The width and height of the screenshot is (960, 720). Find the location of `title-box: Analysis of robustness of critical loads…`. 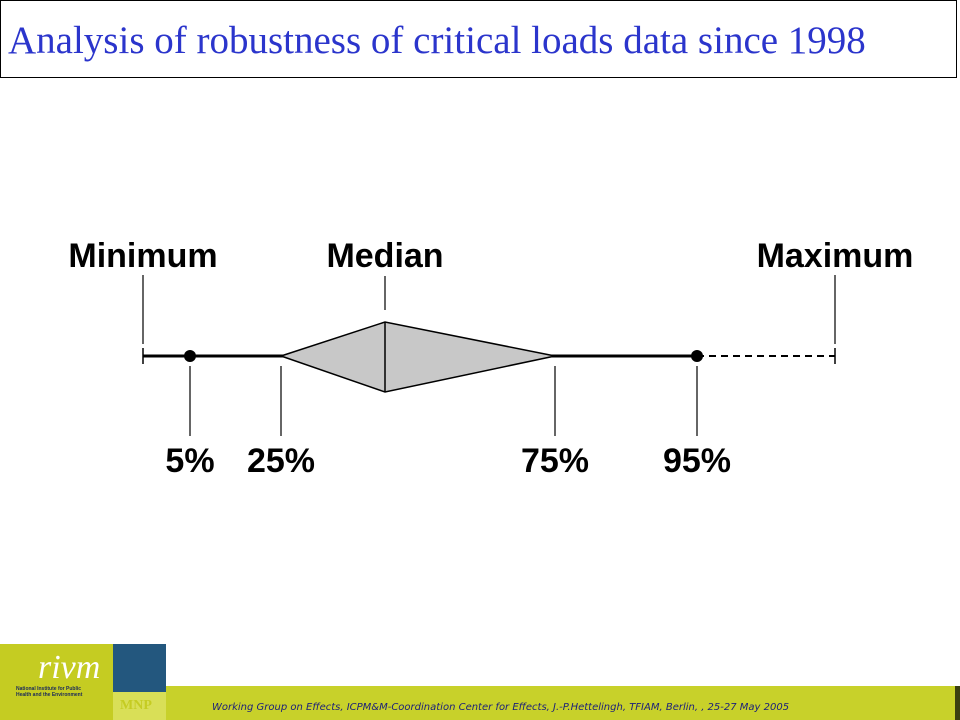

title-box: Analysis of robustness of critical loads… is located at coordinates (478, 39).